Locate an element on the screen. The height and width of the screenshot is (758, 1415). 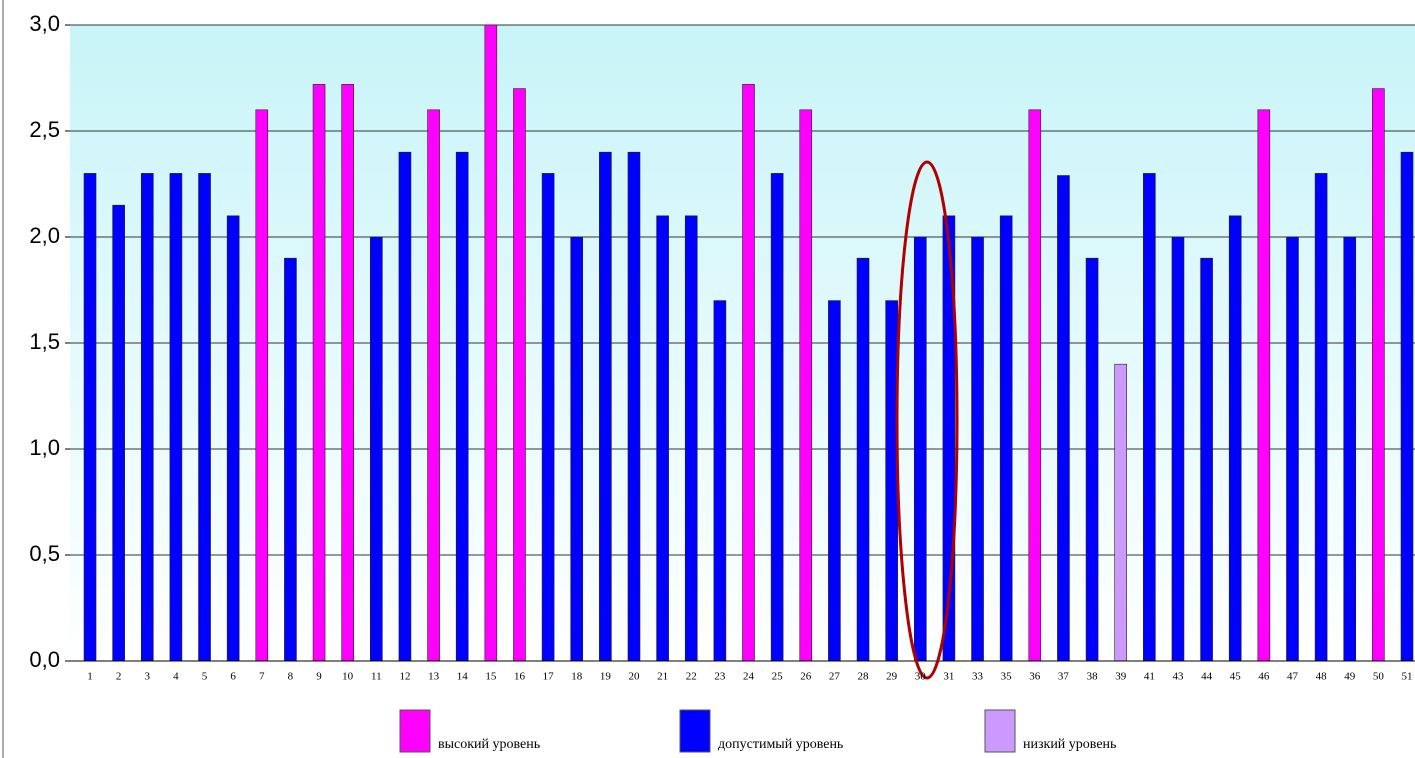
x-tick-label: 8 is located at coordinates (291, 677).